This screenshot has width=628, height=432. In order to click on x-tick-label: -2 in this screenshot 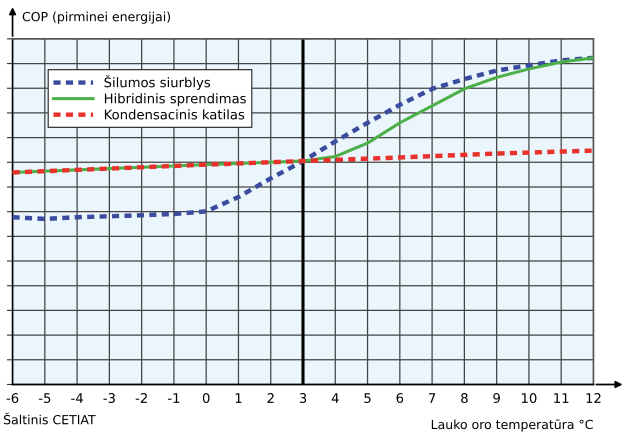, I will do `click(141, 398)`.